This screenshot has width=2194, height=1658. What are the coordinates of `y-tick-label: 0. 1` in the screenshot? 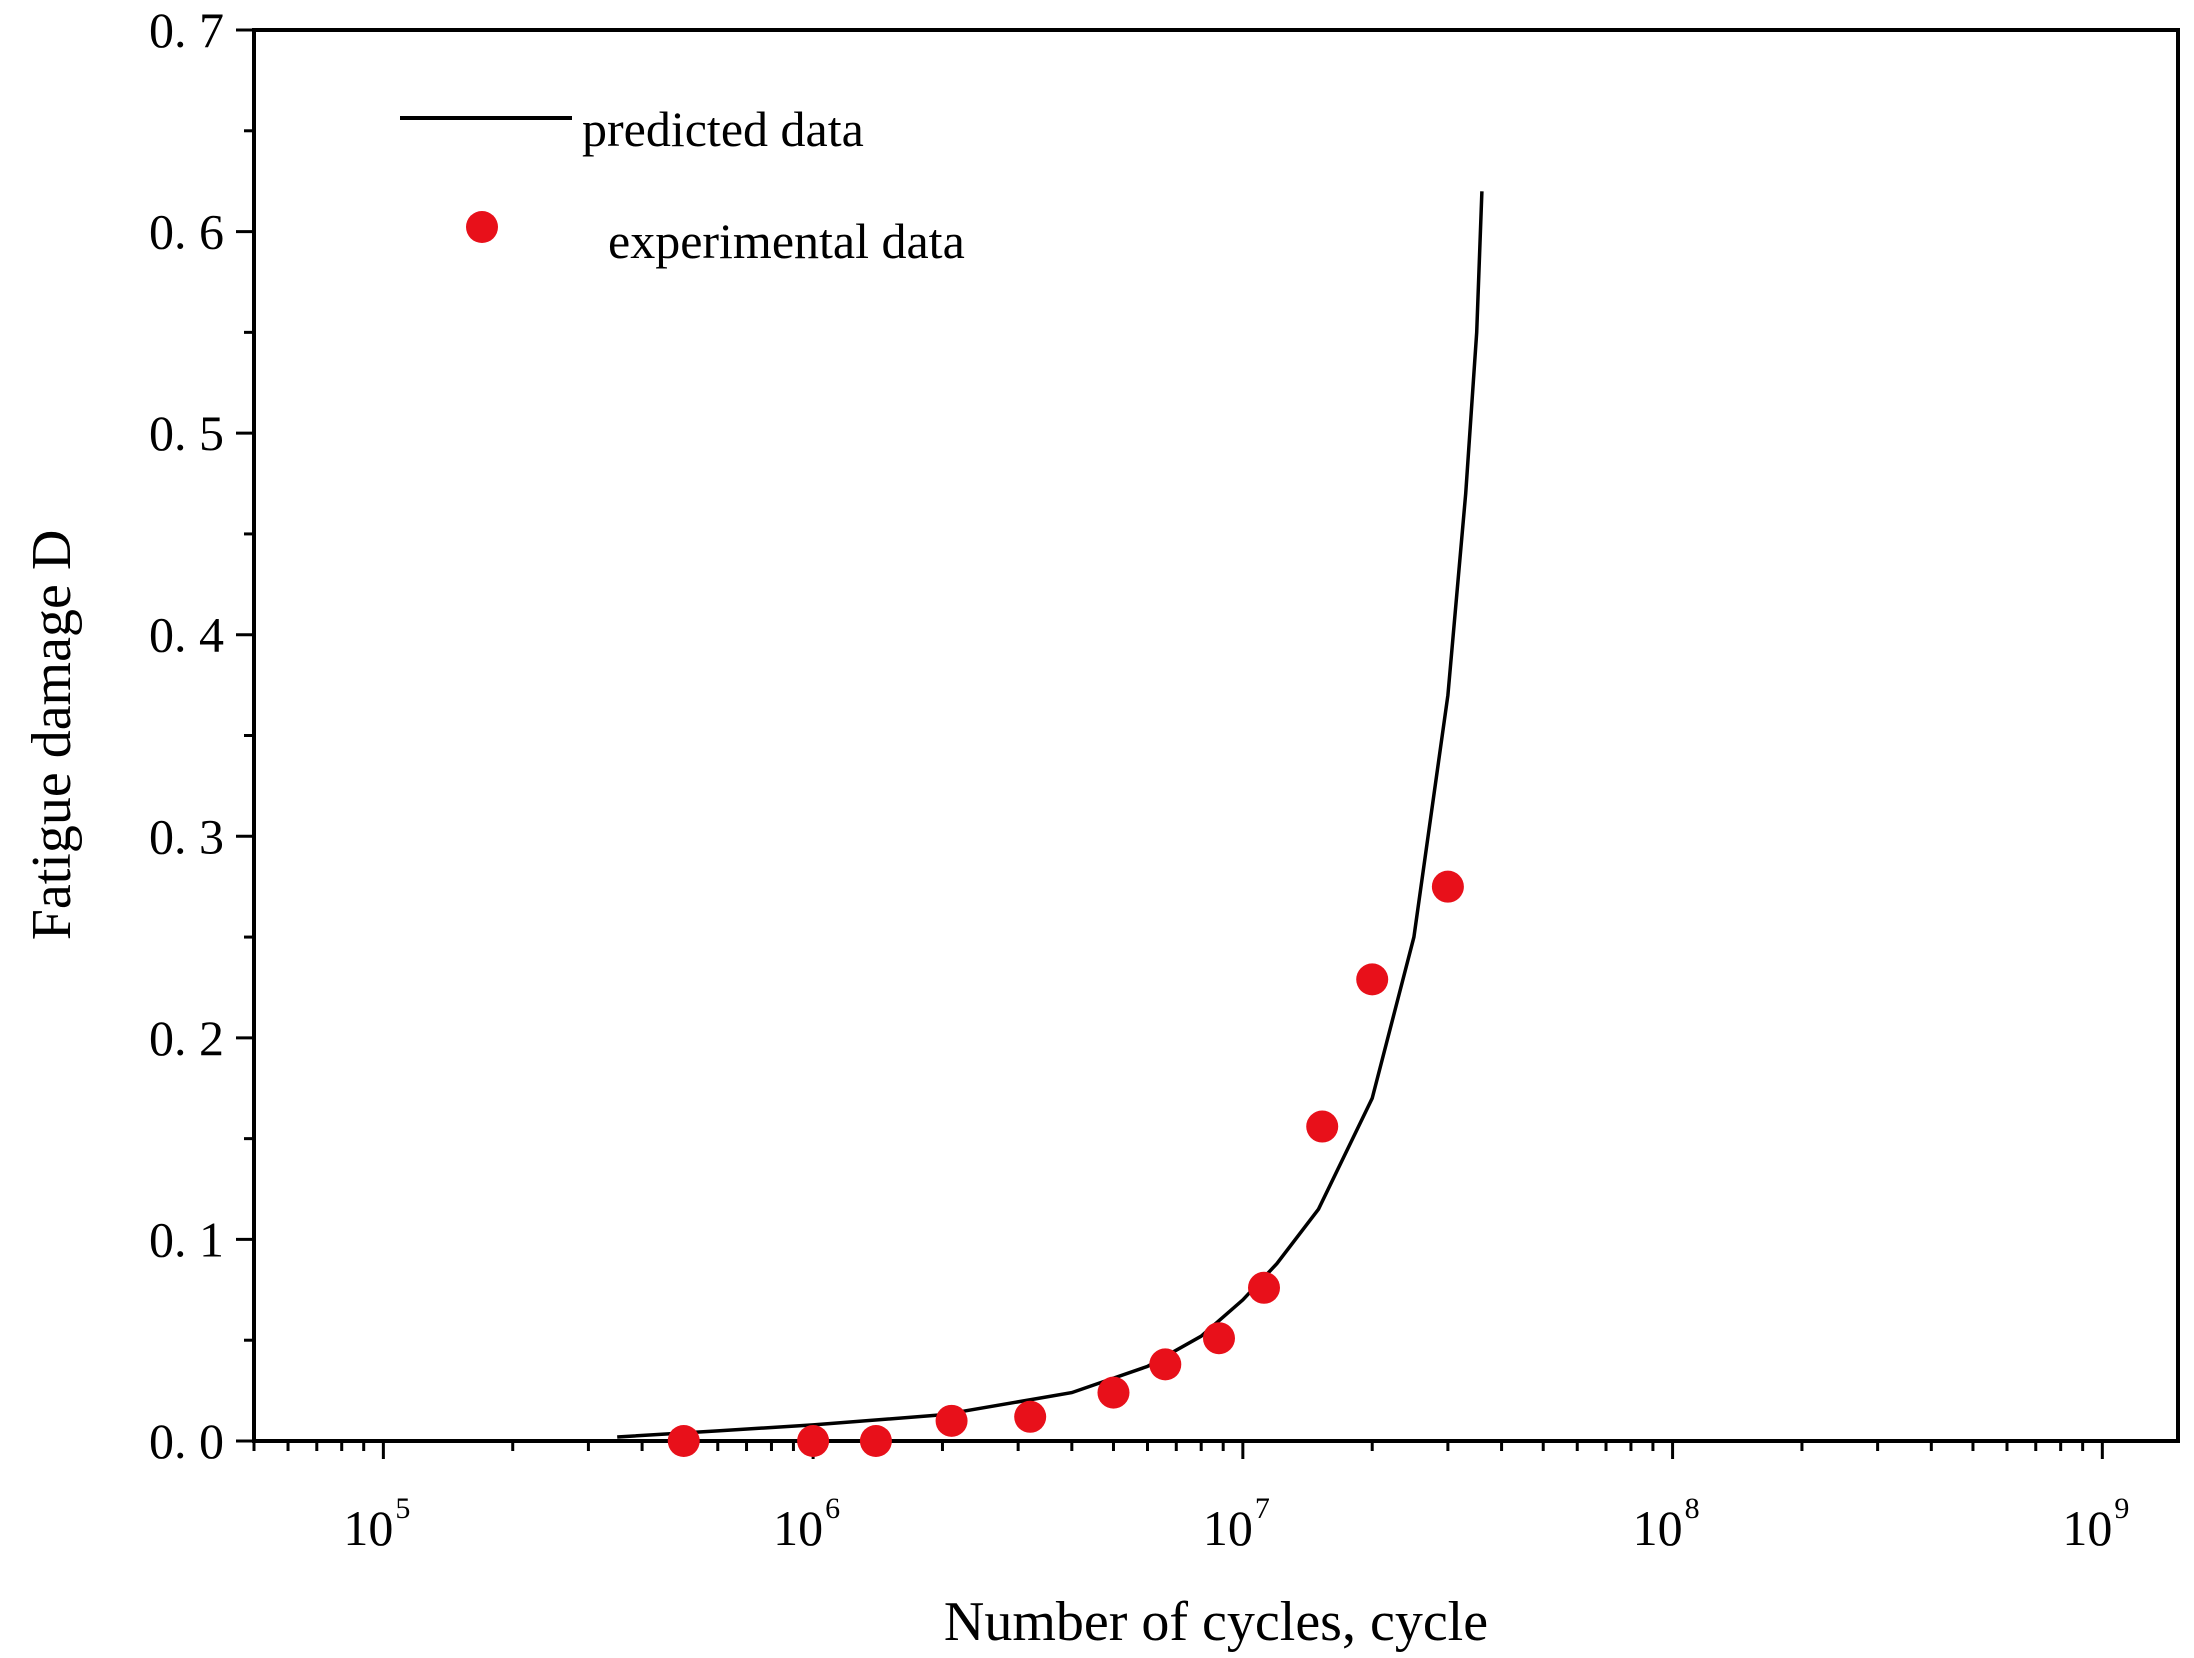 It's located at (186, 1239).